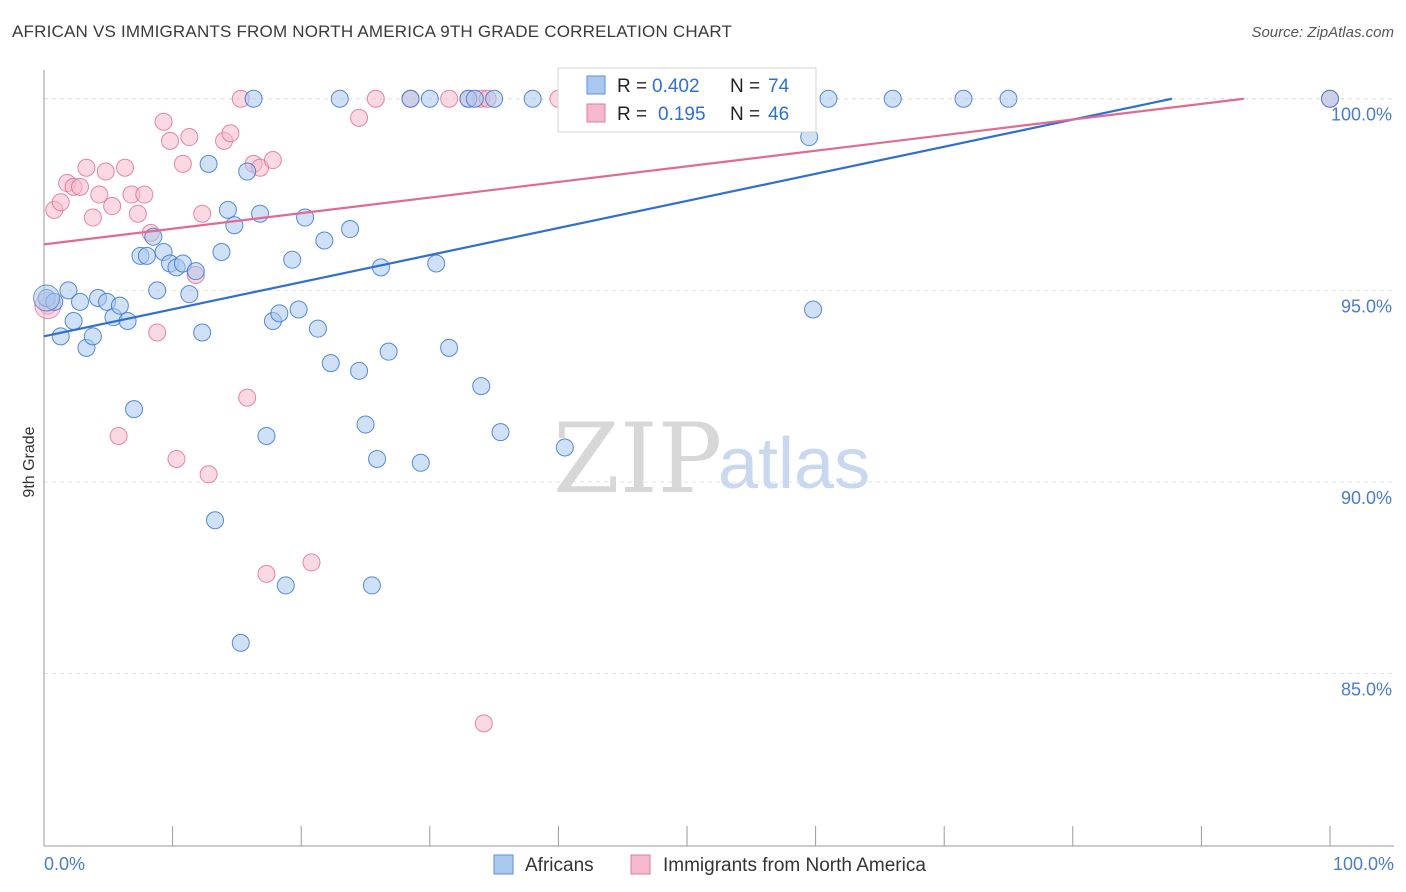 The height and width of the screenshot is (892, 1406). Describe the element at coordinates (676, 86) in the screenshot. I see `legend-r-value-africans: 0.402` at that location.